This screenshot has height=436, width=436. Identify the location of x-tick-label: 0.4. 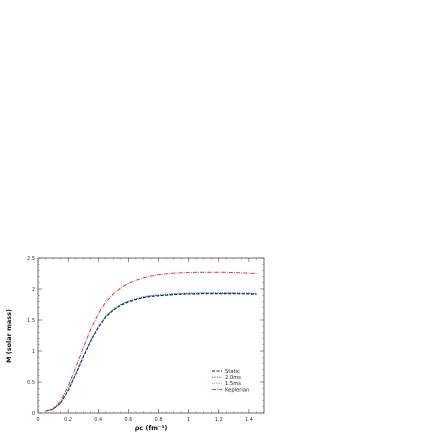
(98, 420).